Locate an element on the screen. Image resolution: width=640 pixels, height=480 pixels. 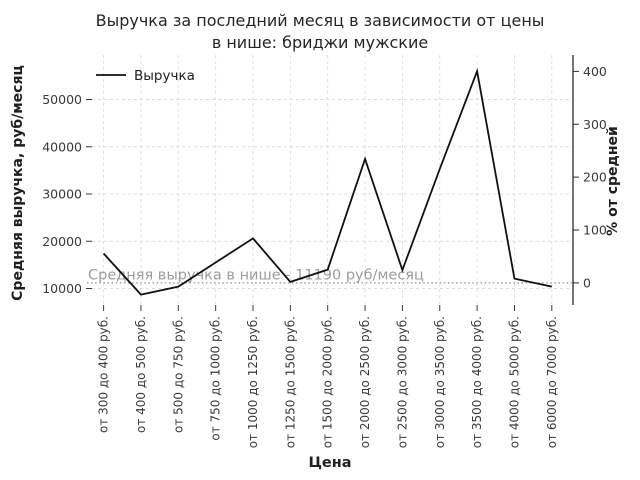
legend-label: Выручка is located at coordinates (164, 76).